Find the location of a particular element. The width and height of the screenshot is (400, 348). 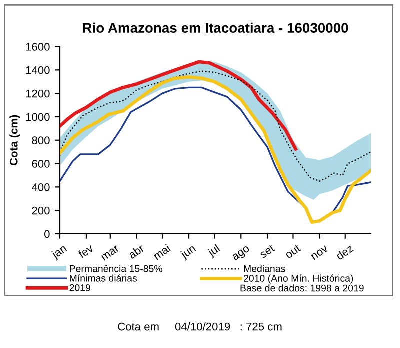

x-tick-label: dez is located at coordinates (344, 252).